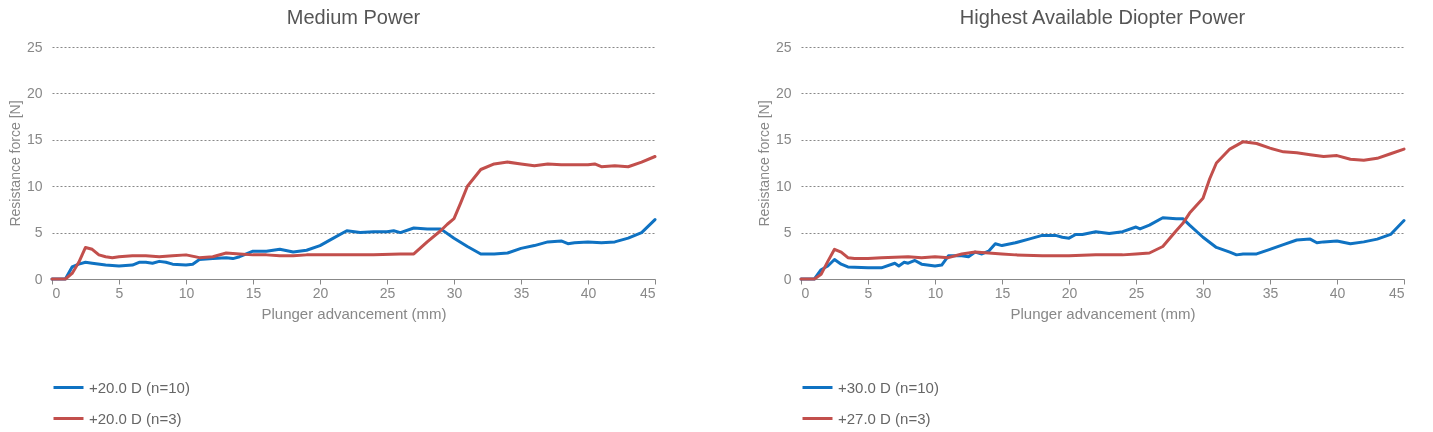  Describe the element at coordinates (884, 418) in the screenshot. I see `legend-label: +27.0 D (n=3)` at that location.